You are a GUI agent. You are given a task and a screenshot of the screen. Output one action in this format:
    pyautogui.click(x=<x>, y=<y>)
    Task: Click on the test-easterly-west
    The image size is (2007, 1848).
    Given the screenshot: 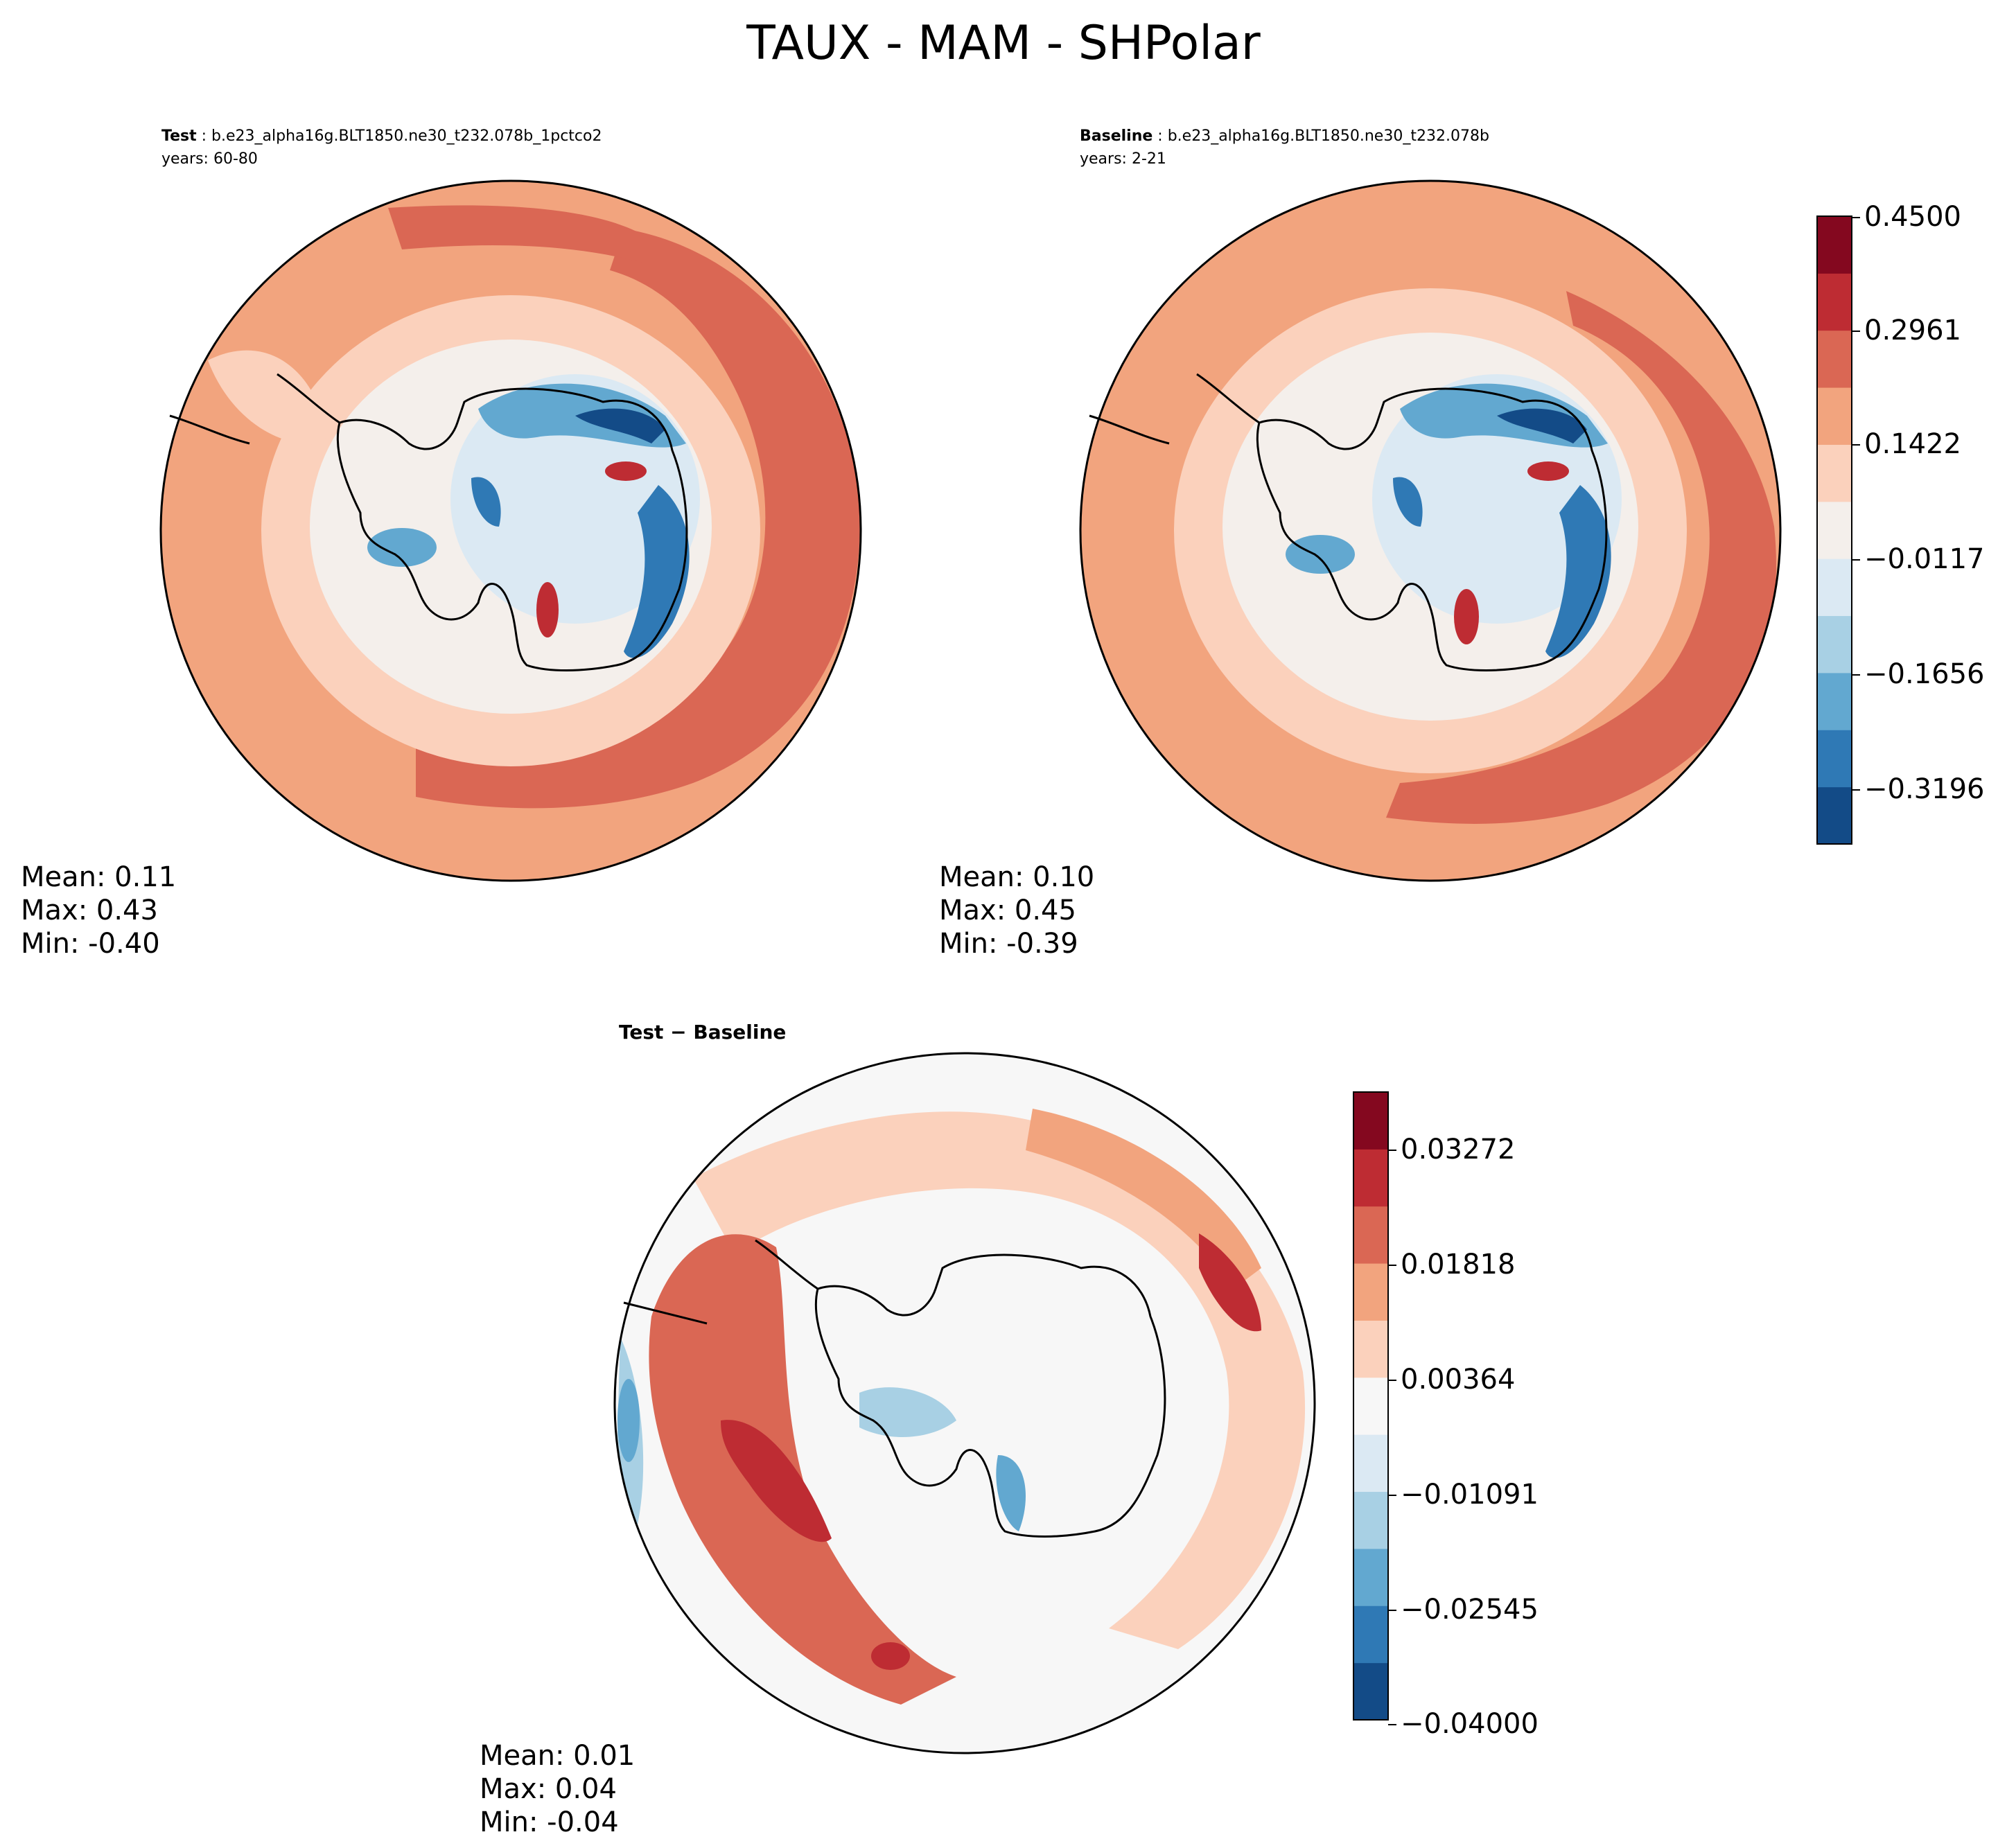 What is the action you would take?
    pyautogui.click(x=486, y=502)
    